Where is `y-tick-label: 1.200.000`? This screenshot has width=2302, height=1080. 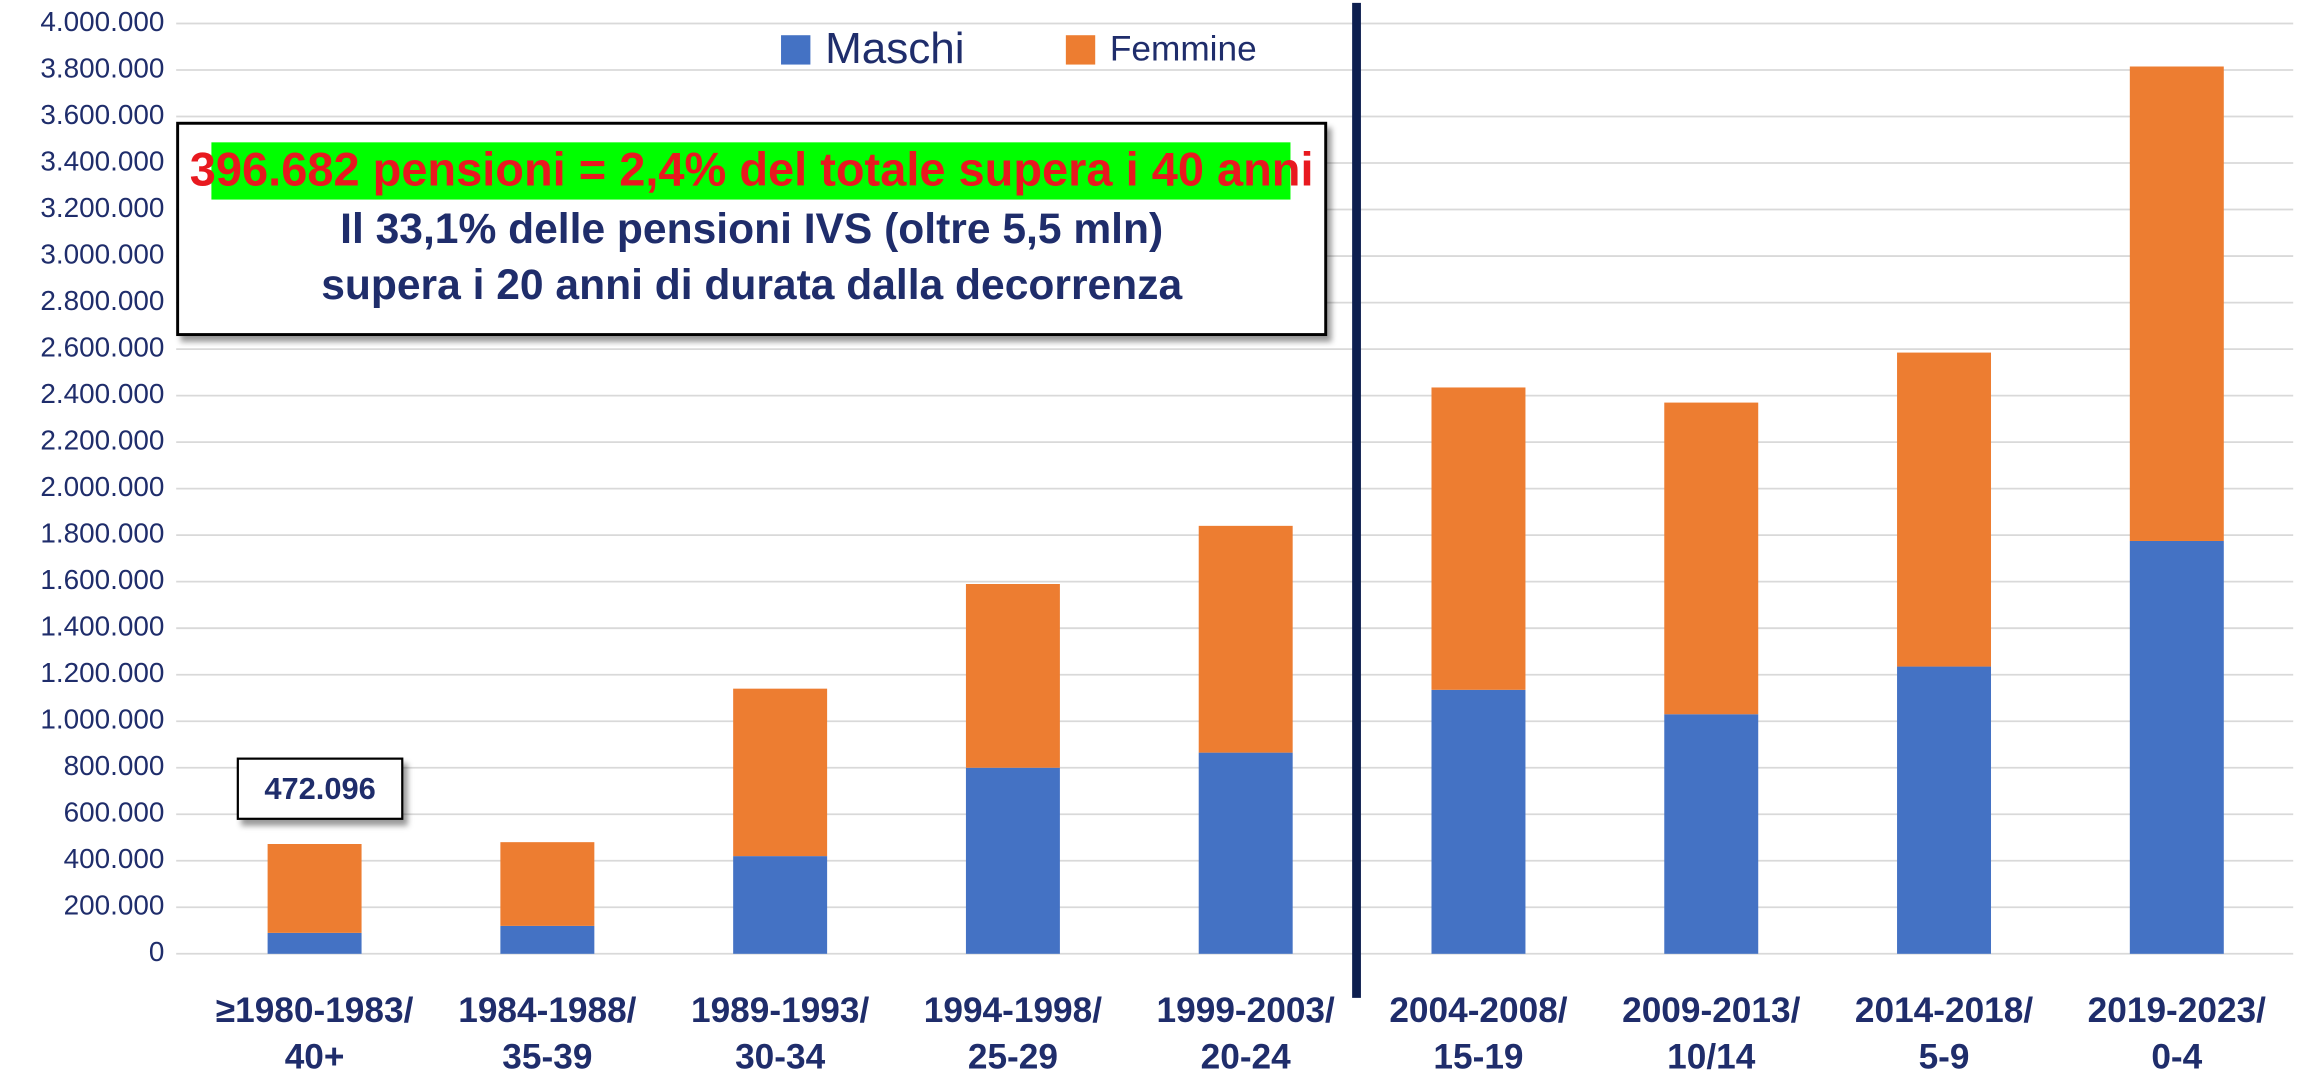
y-tick-label: 1.200.000 is located at coordinates (102, 672).